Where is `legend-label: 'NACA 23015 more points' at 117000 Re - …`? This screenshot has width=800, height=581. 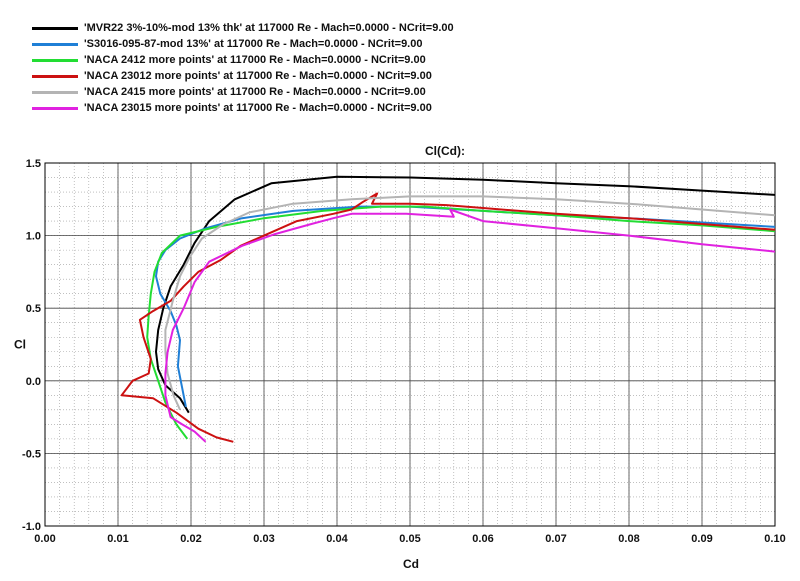 legend-label: 'NACA 23015 more points' at 117000 Re - … is located at coordinates (258, 108).